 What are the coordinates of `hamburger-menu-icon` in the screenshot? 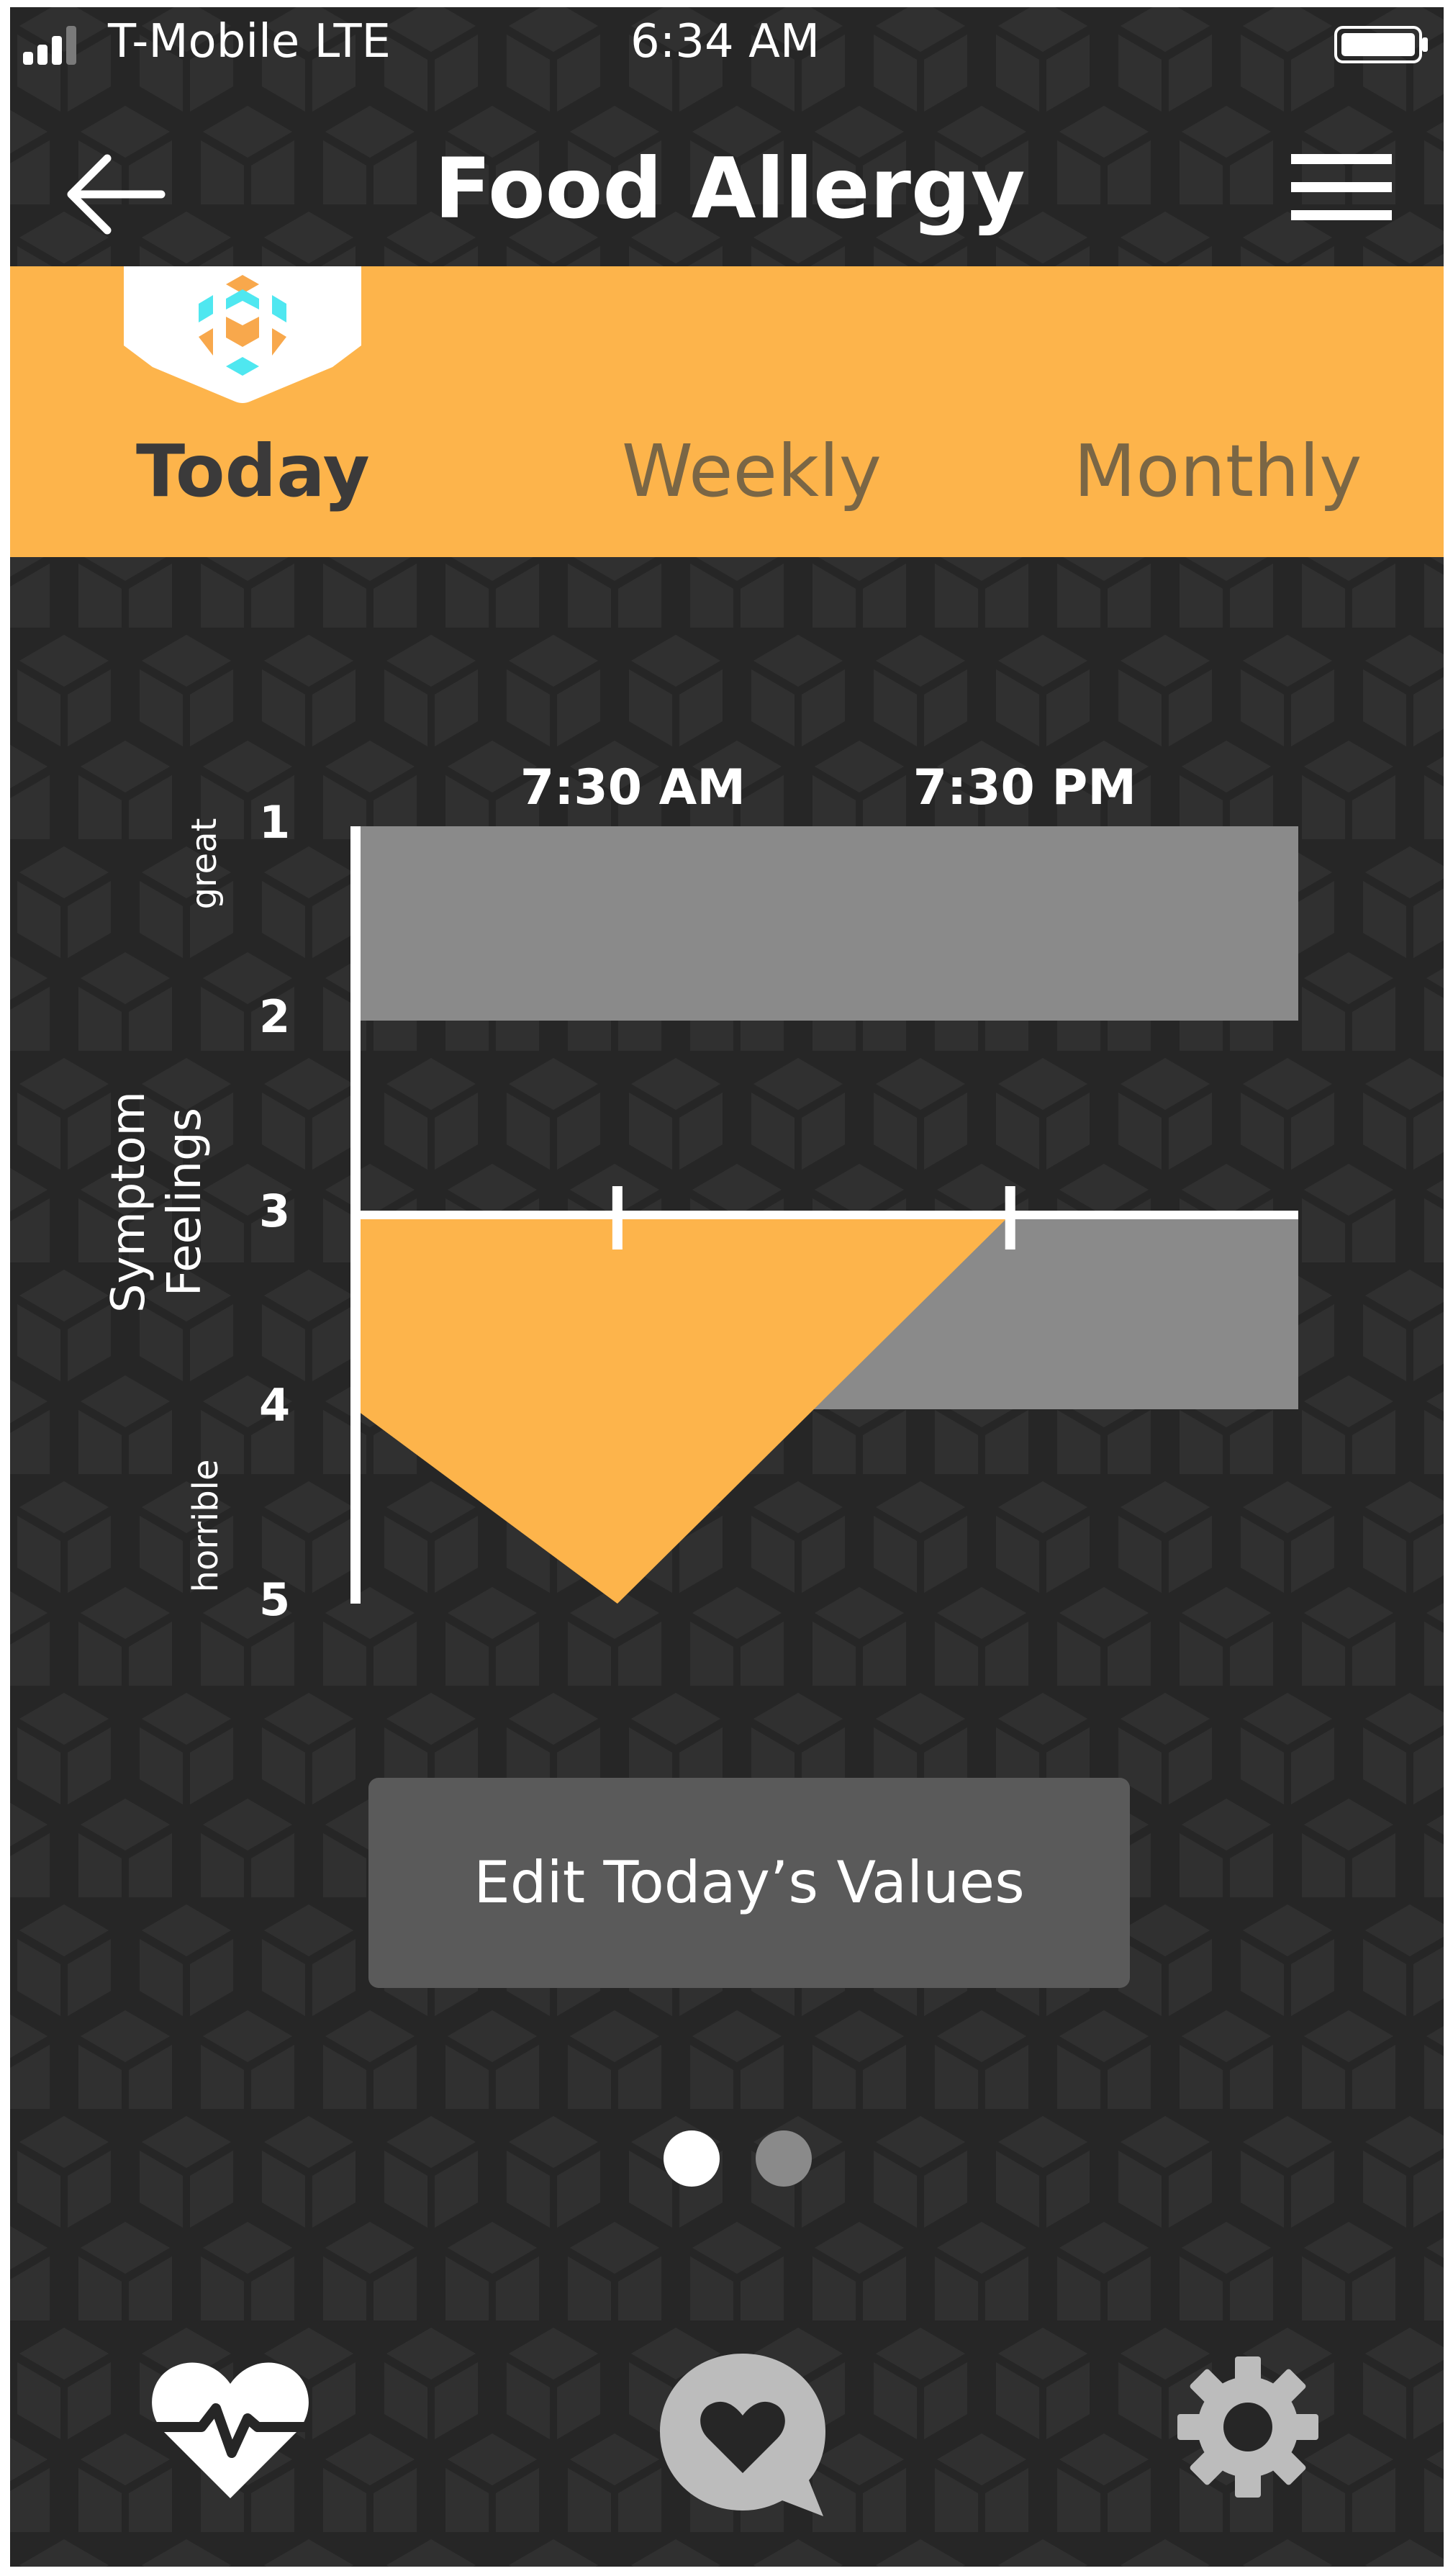 It's located at (1341, 187).